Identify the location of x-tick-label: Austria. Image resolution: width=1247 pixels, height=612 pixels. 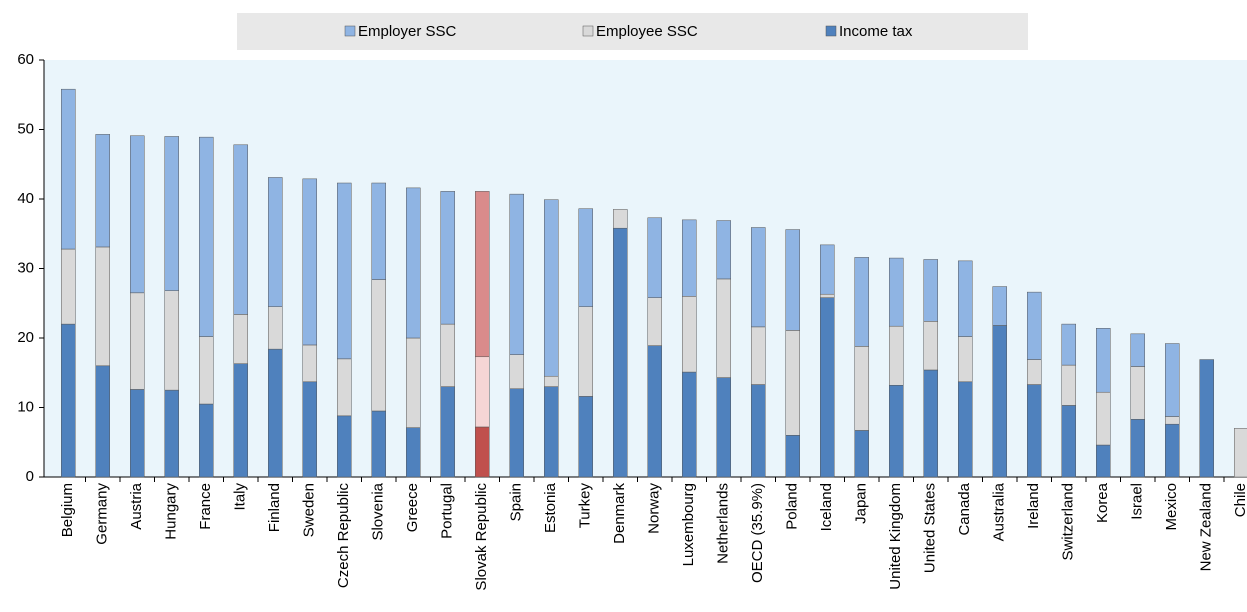
(136, 505).